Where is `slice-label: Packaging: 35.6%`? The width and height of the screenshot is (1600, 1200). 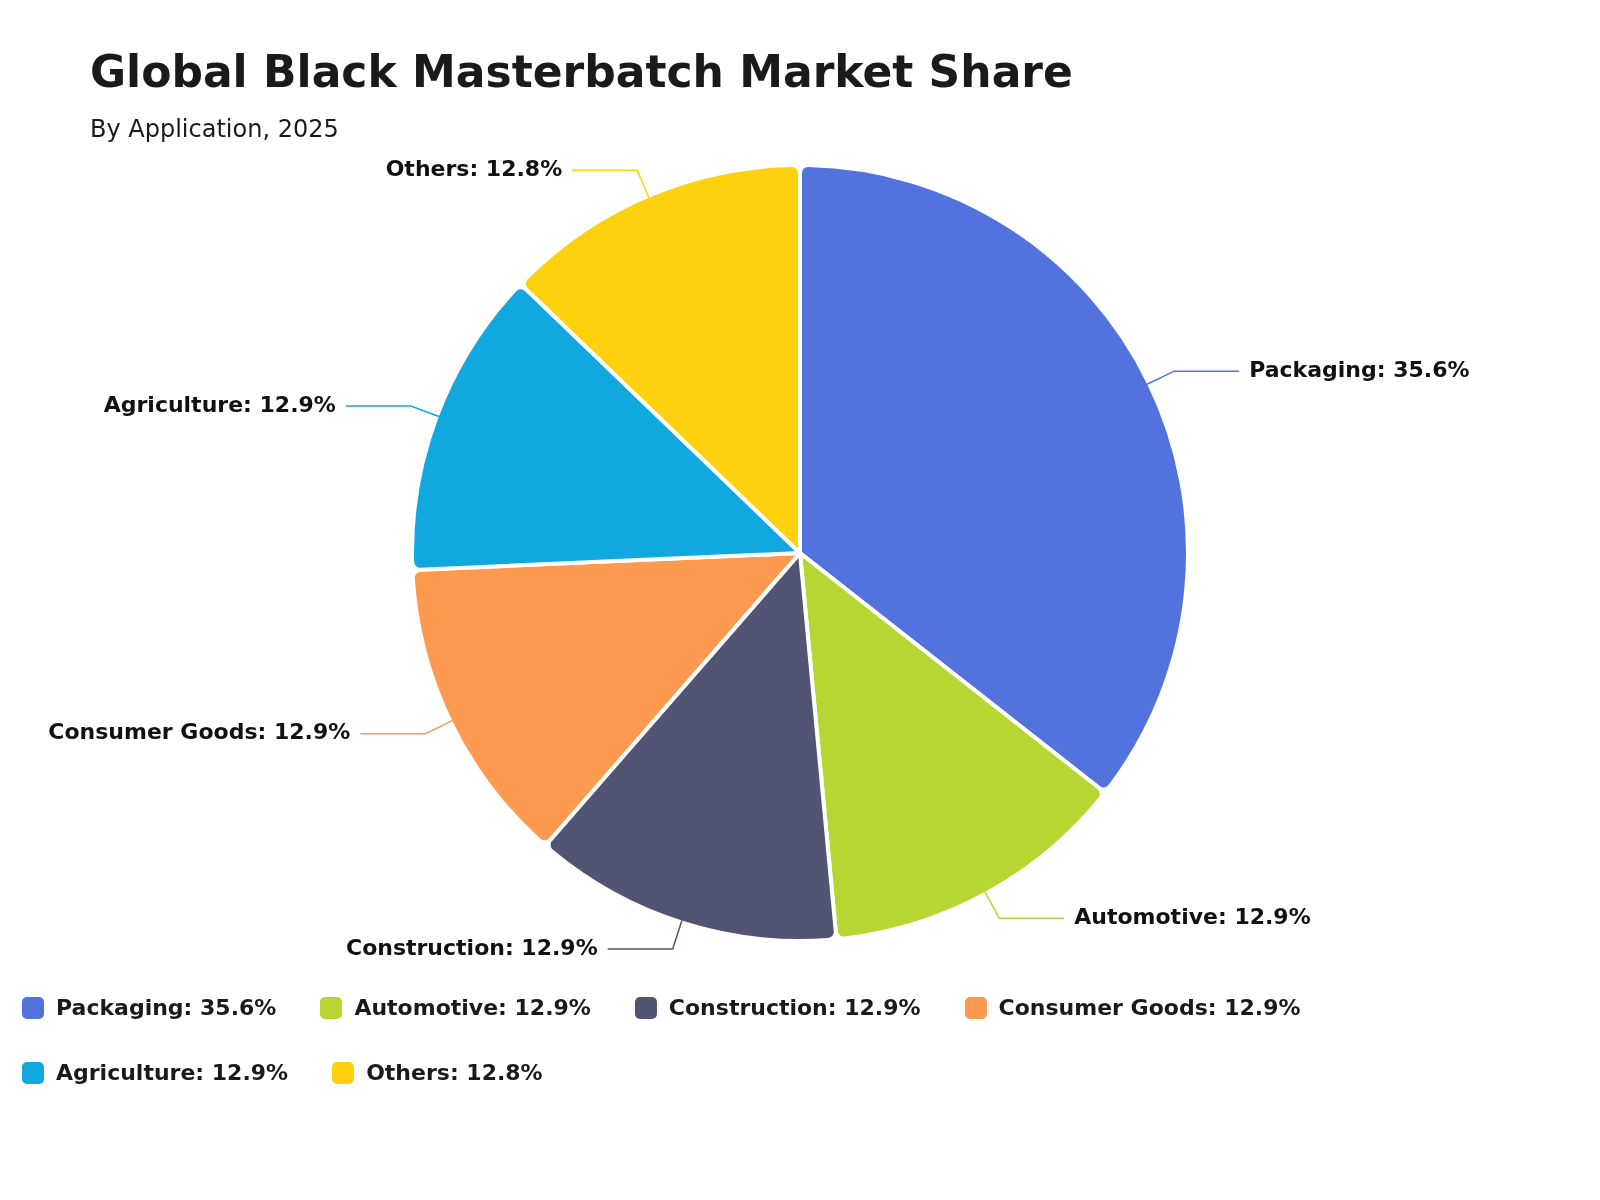
slice-label: Packaging: 35.6% is located at coordinates (1359, 369).